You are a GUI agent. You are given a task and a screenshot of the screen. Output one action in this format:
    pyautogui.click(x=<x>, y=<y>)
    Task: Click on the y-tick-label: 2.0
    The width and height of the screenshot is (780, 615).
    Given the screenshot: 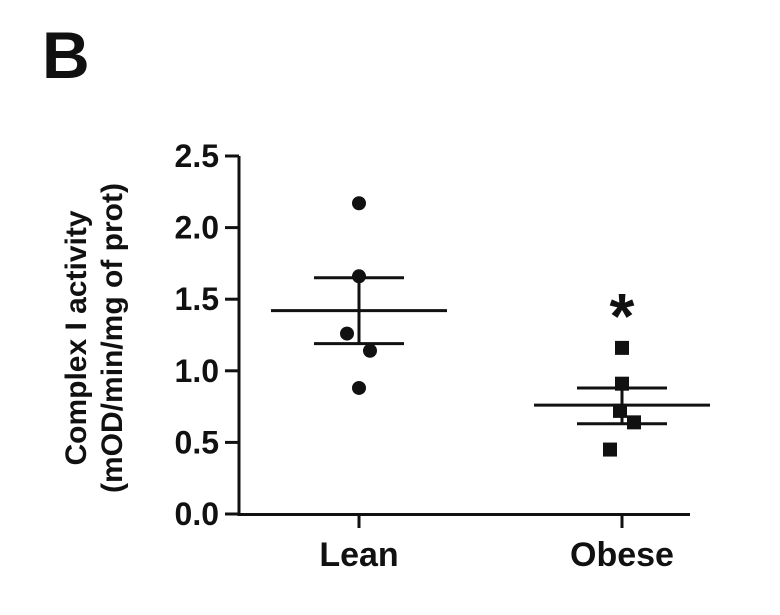 What is the action you would take?
    pyautogui.click(x=197, y=228)
    